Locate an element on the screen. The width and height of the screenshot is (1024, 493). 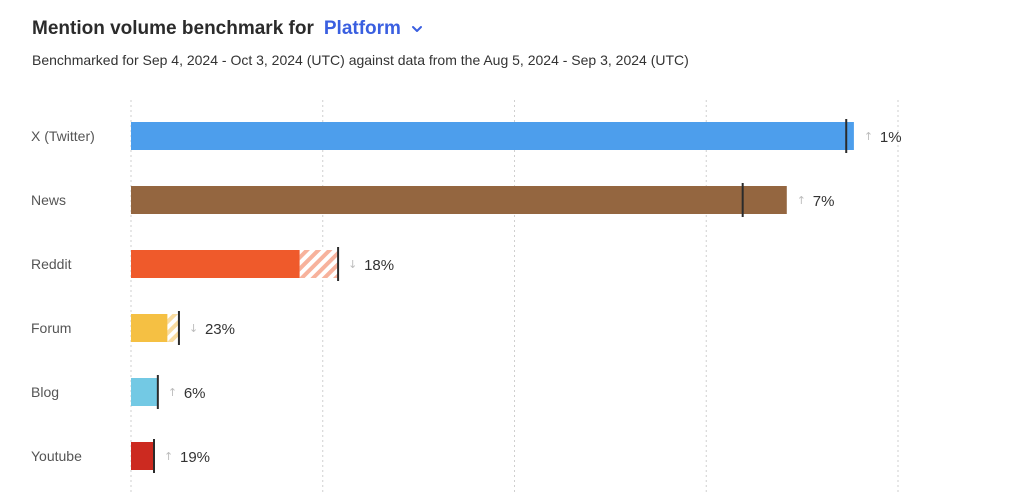
change-label: 18% is located at coordinates (379, 265).